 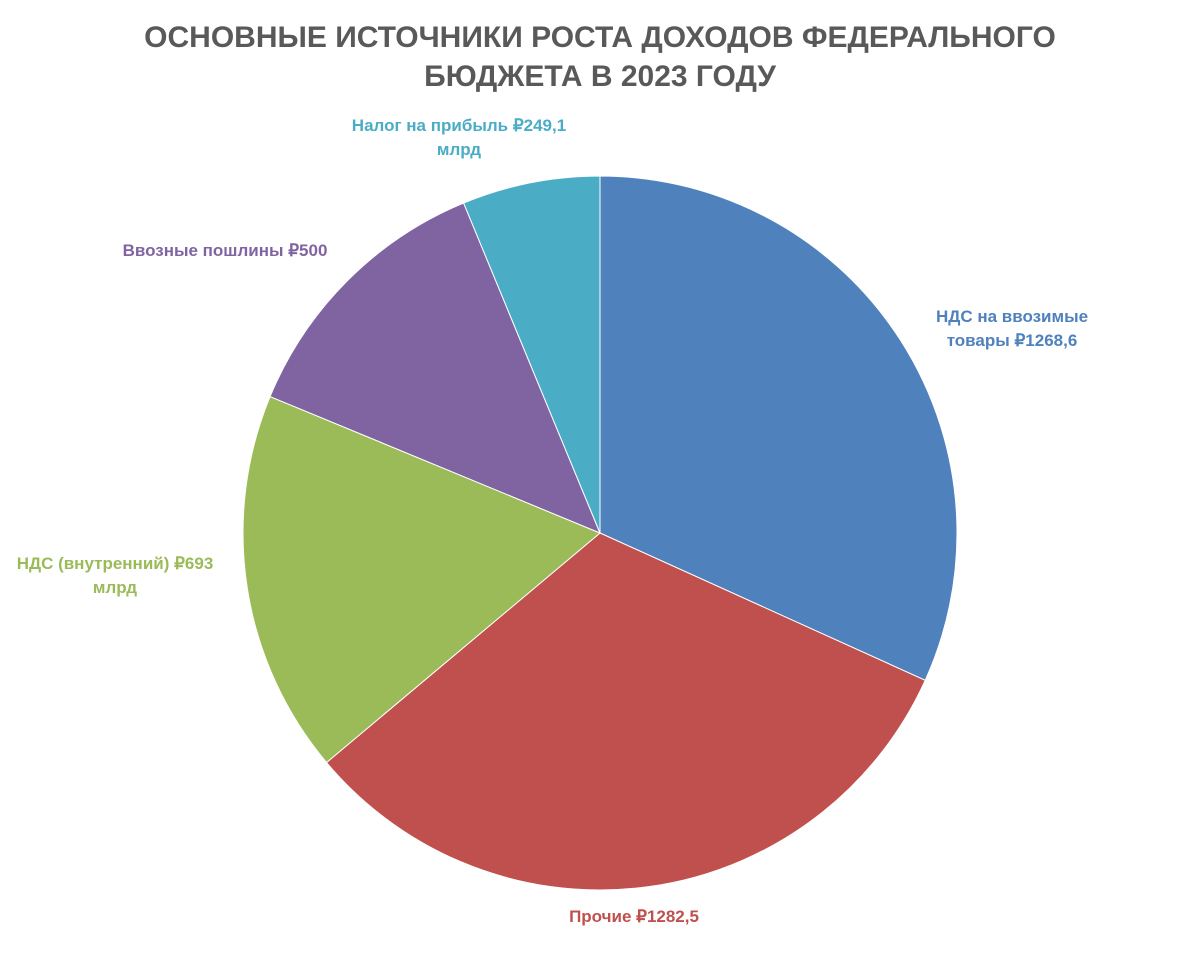 I want to click on slice-label-5-line-2: млрд, so click(x=459, y=149).